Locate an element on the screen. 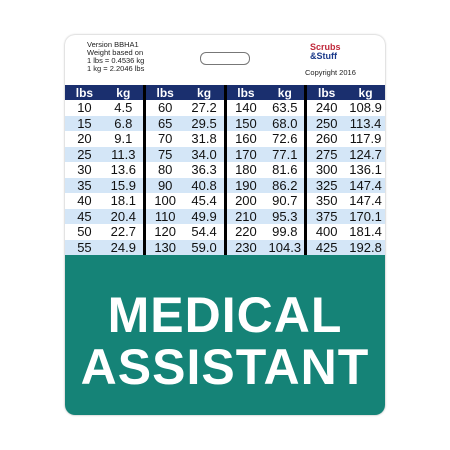 Image resolution: width=450 pixels, height=450 pixels. table-cell: 36.3 is located at coordinates (204, 170).